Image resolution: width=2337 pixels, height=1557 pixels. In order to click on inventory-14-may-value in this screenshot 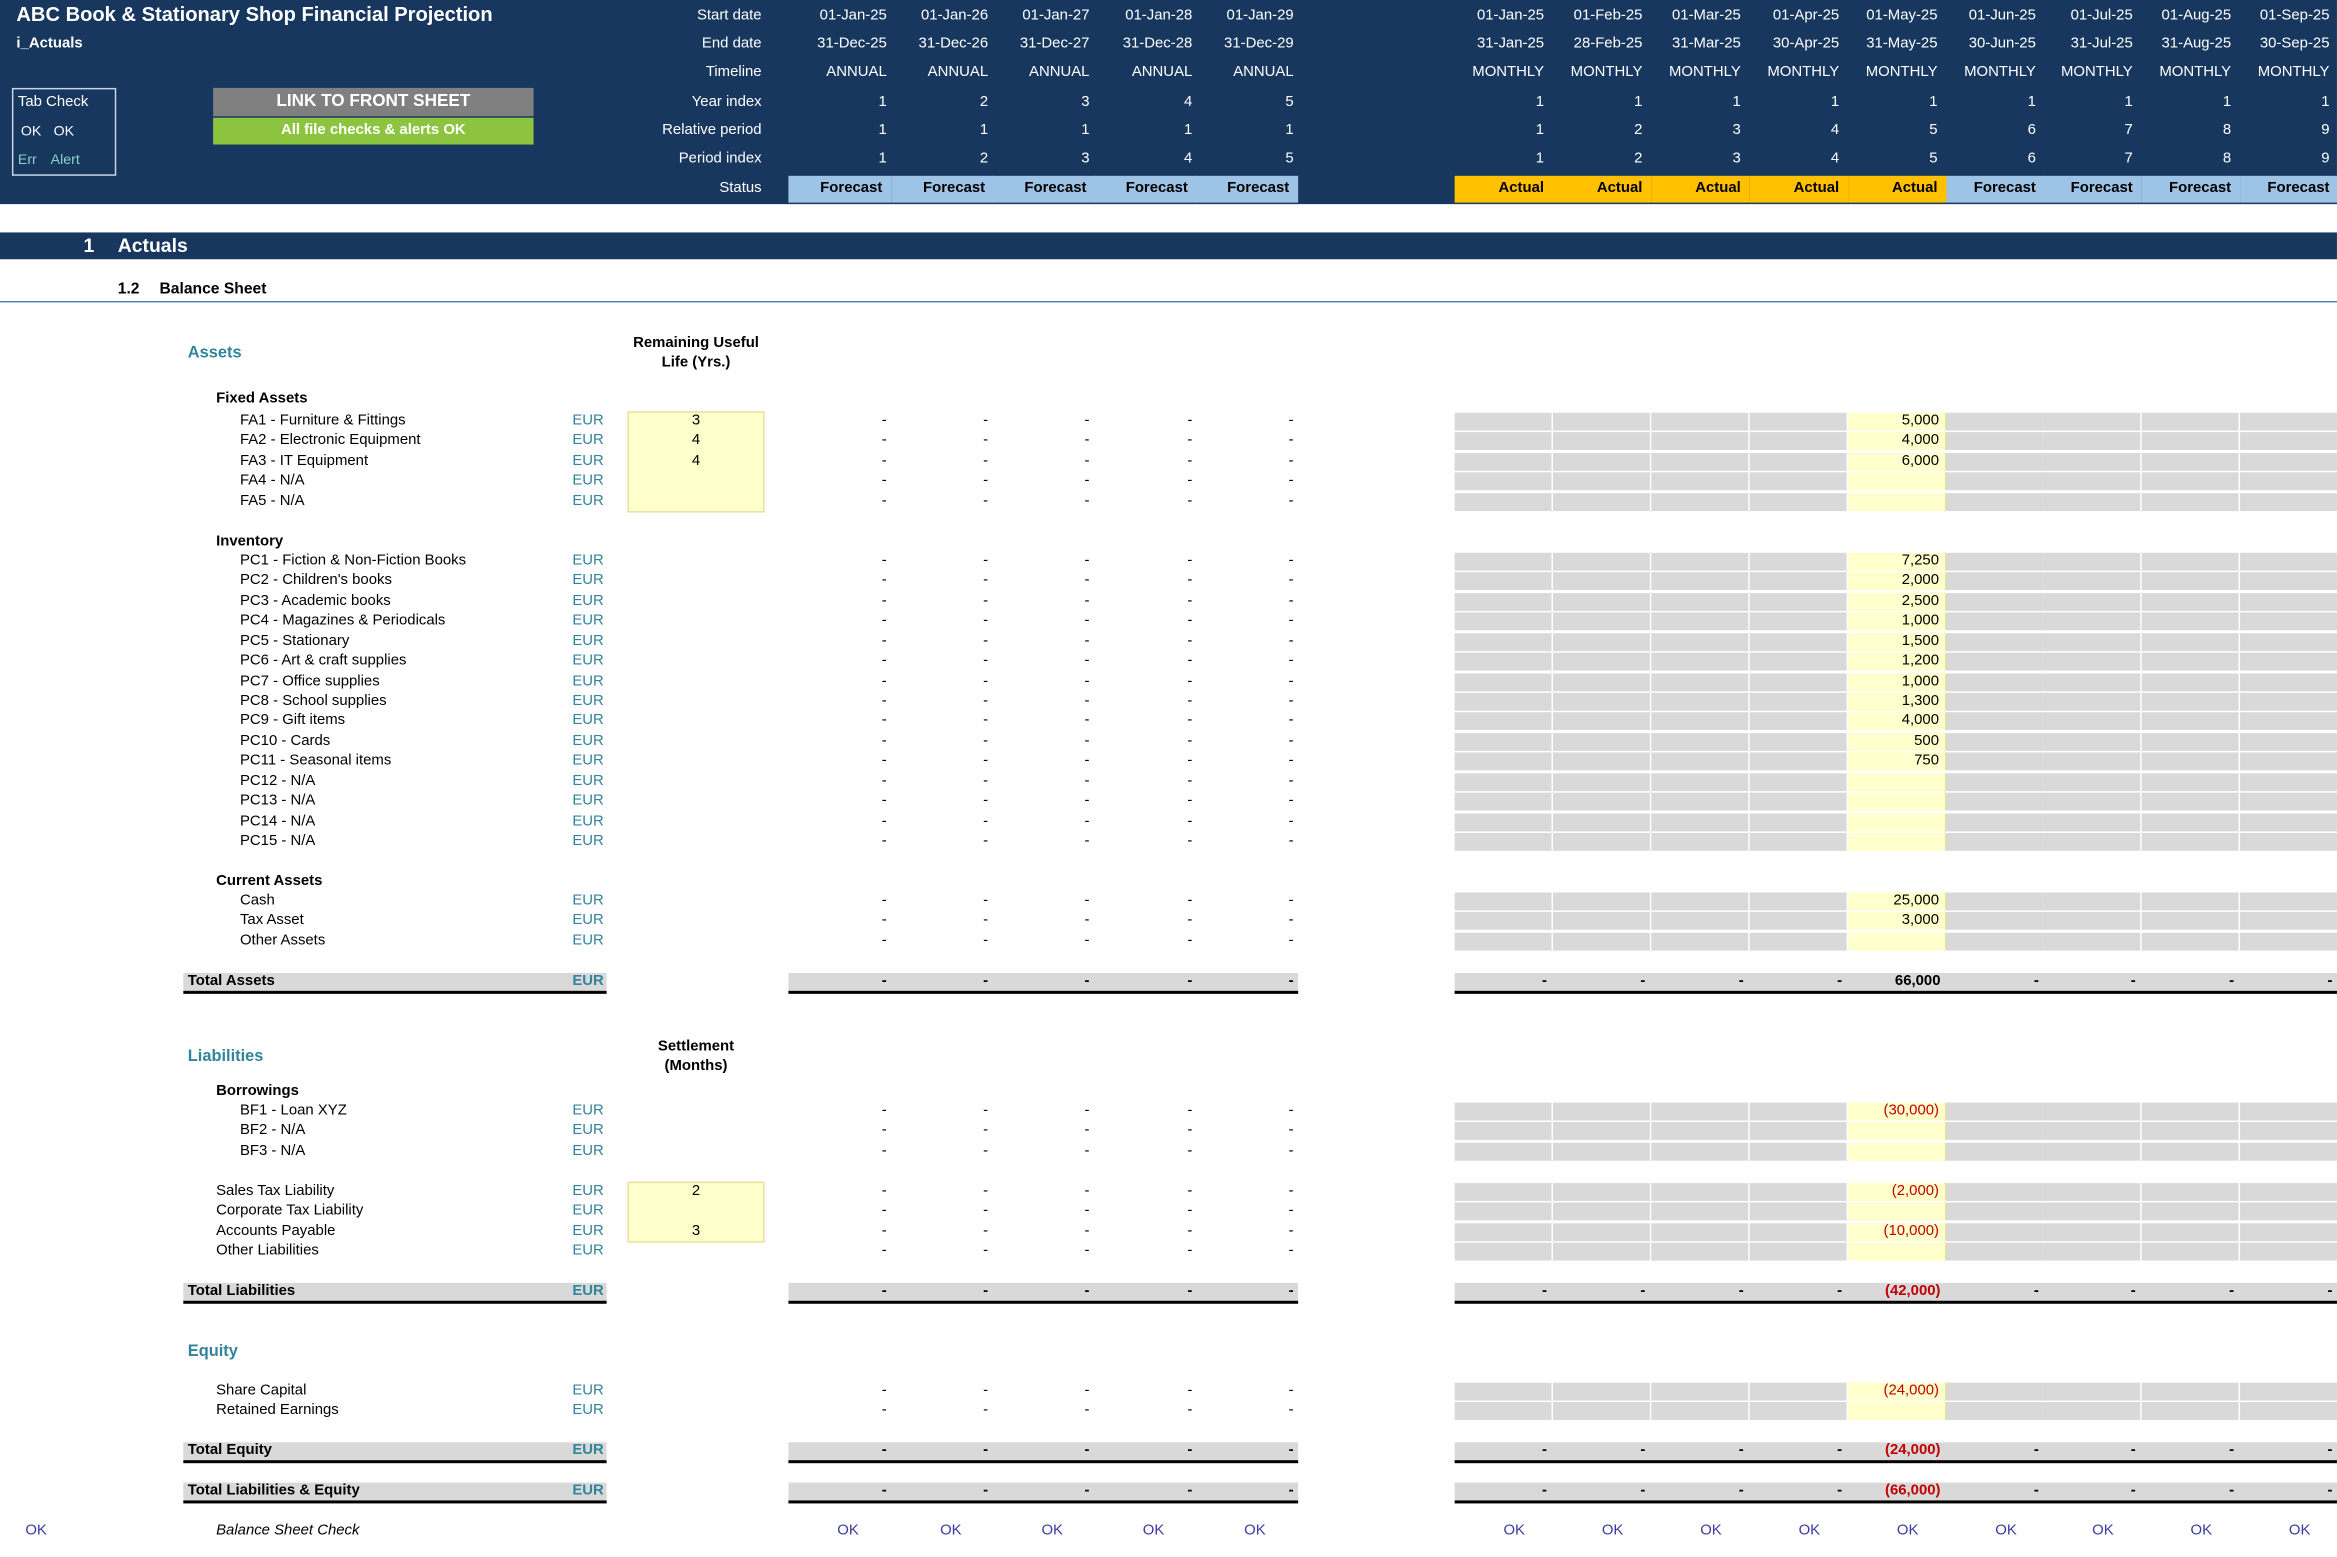, I will do `click(1897, 821)`.